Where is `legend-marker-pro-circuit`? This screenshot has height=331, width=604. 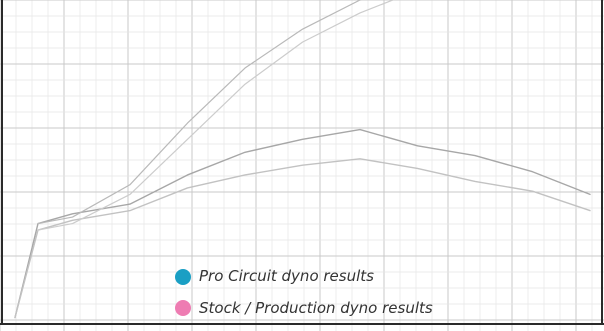
legend-marker-pro-circuit is located at coordinates (183, 277).